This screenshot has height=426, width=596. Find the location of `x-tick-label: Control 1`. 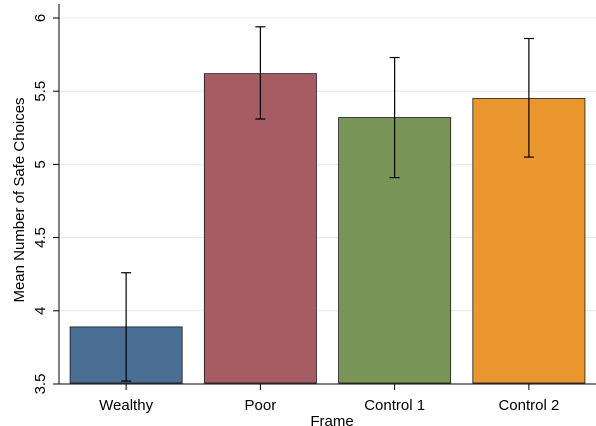

x-tick-label: Control 1 is located at coordinates (394, 405).